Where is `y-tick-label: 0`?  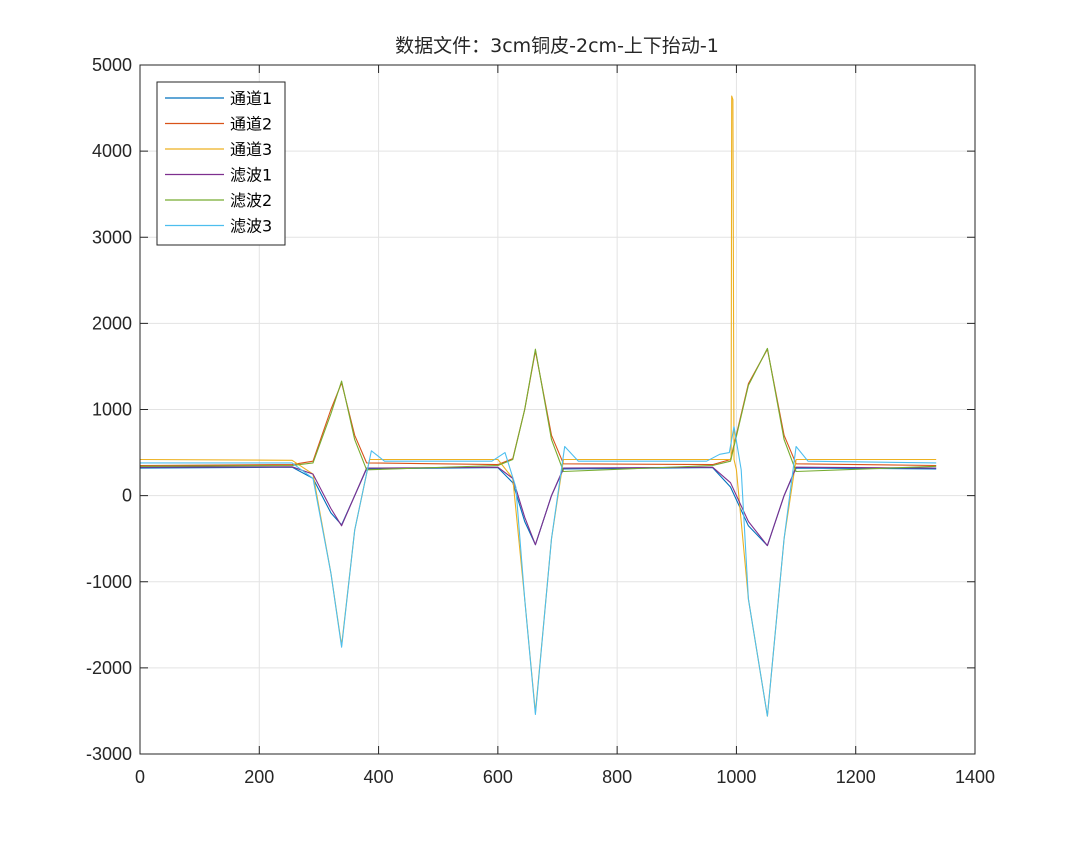
y-tick-label: 0 is located at coordinates (127, 496).